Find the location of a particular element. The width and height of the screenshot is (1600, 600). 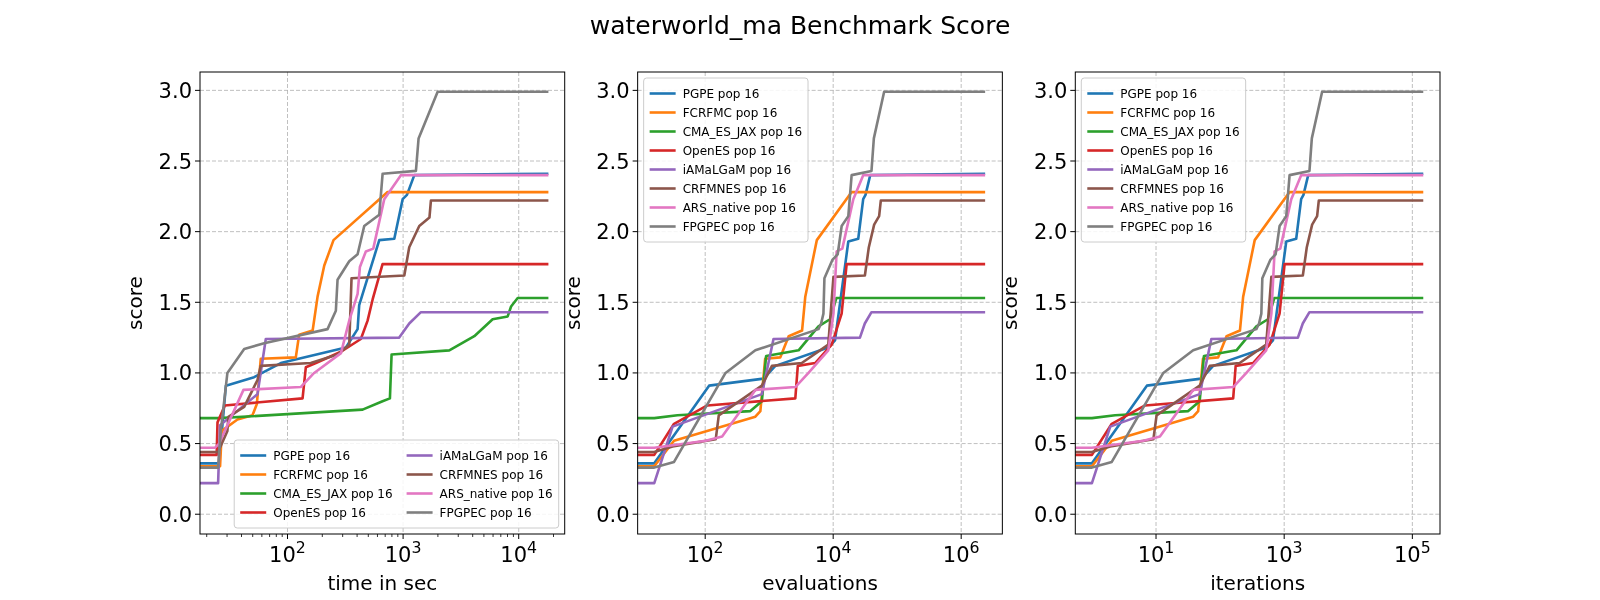

x-axis-title: time in sec is located at coordinates (382, 583).